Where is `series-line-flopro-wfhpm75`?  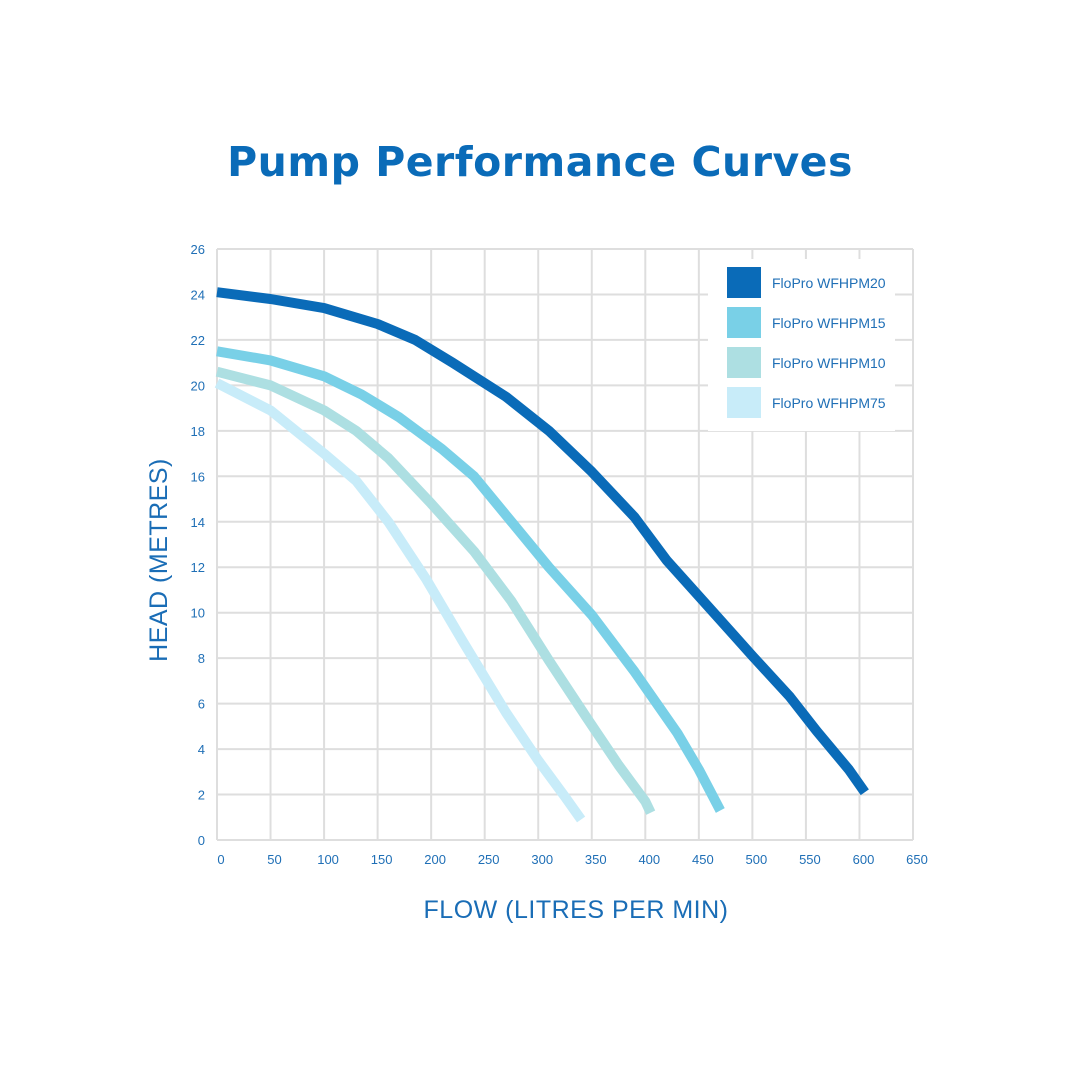 series-line-flopro-wfhpm75 is located at coordinates (400, 600).